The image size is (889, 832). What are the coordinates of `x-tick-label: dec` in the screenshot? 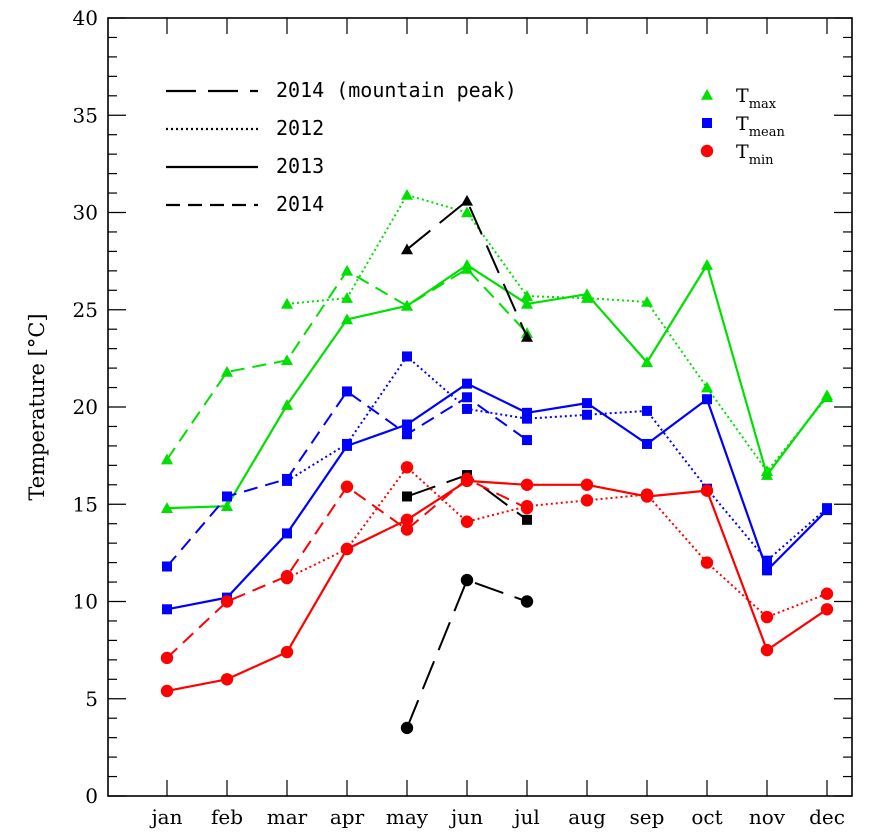 It's located at (827, 817).